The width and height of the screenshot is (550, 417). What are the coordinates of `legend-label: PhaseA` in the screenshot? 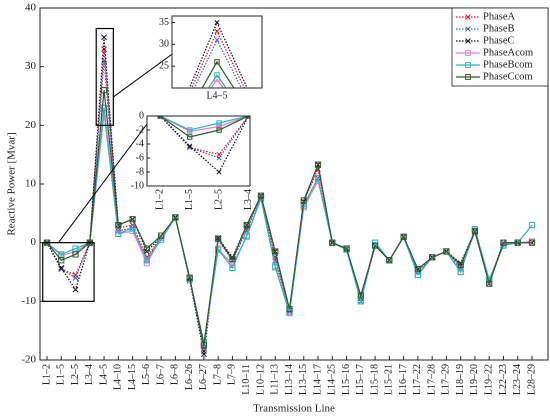 It's located at (499, 16).